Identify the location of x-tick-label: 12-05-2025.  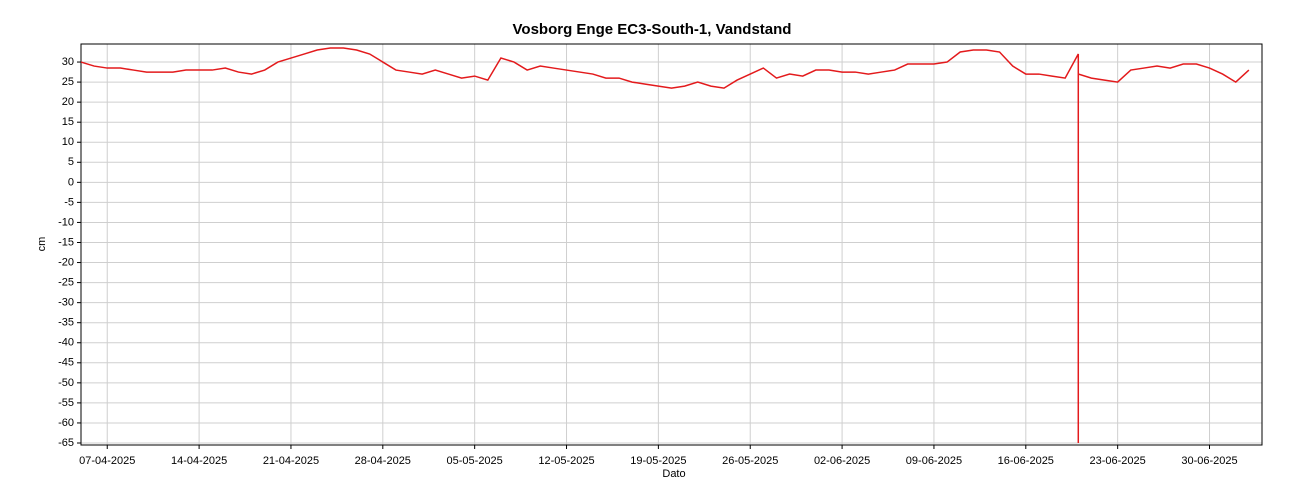
(566, 461).